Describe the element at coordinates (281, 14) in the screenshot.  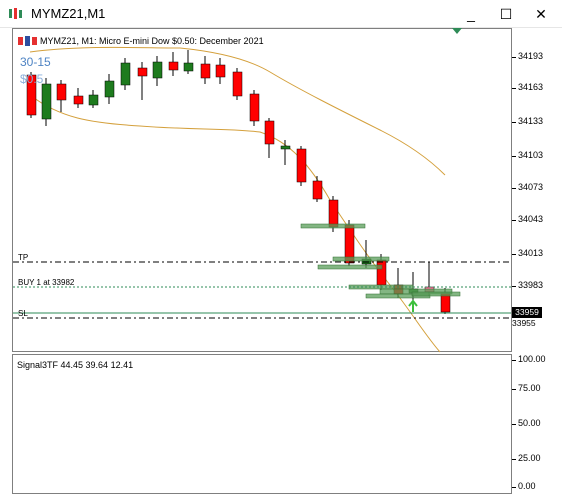
I see `window-titlebar: MYMZ21,M1 _ ☐ ✕` at that location.